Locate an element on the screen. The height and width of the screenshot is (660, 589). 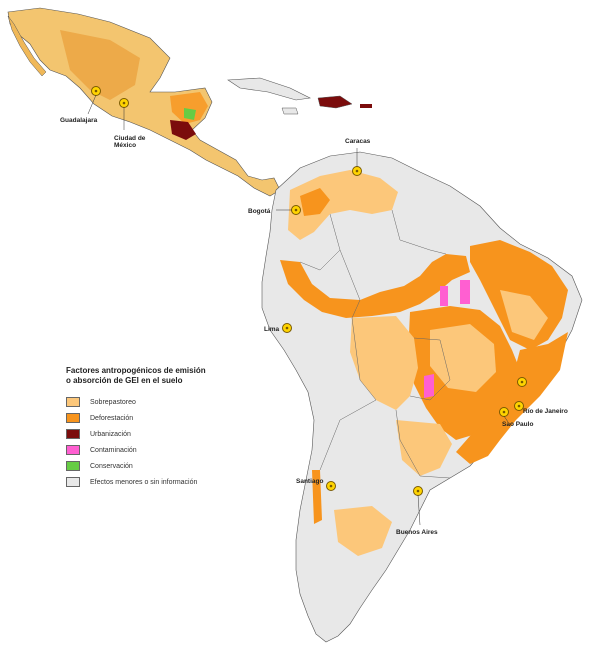
city-marker-belo-horizonte is located at coordinates (522, 382).